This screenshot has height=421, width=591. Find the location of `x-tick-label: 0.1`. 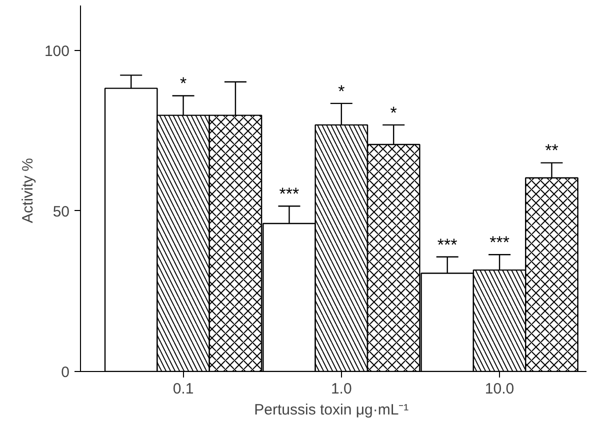

x-tick-label: 0.1 is located at coordinates (183, 389).